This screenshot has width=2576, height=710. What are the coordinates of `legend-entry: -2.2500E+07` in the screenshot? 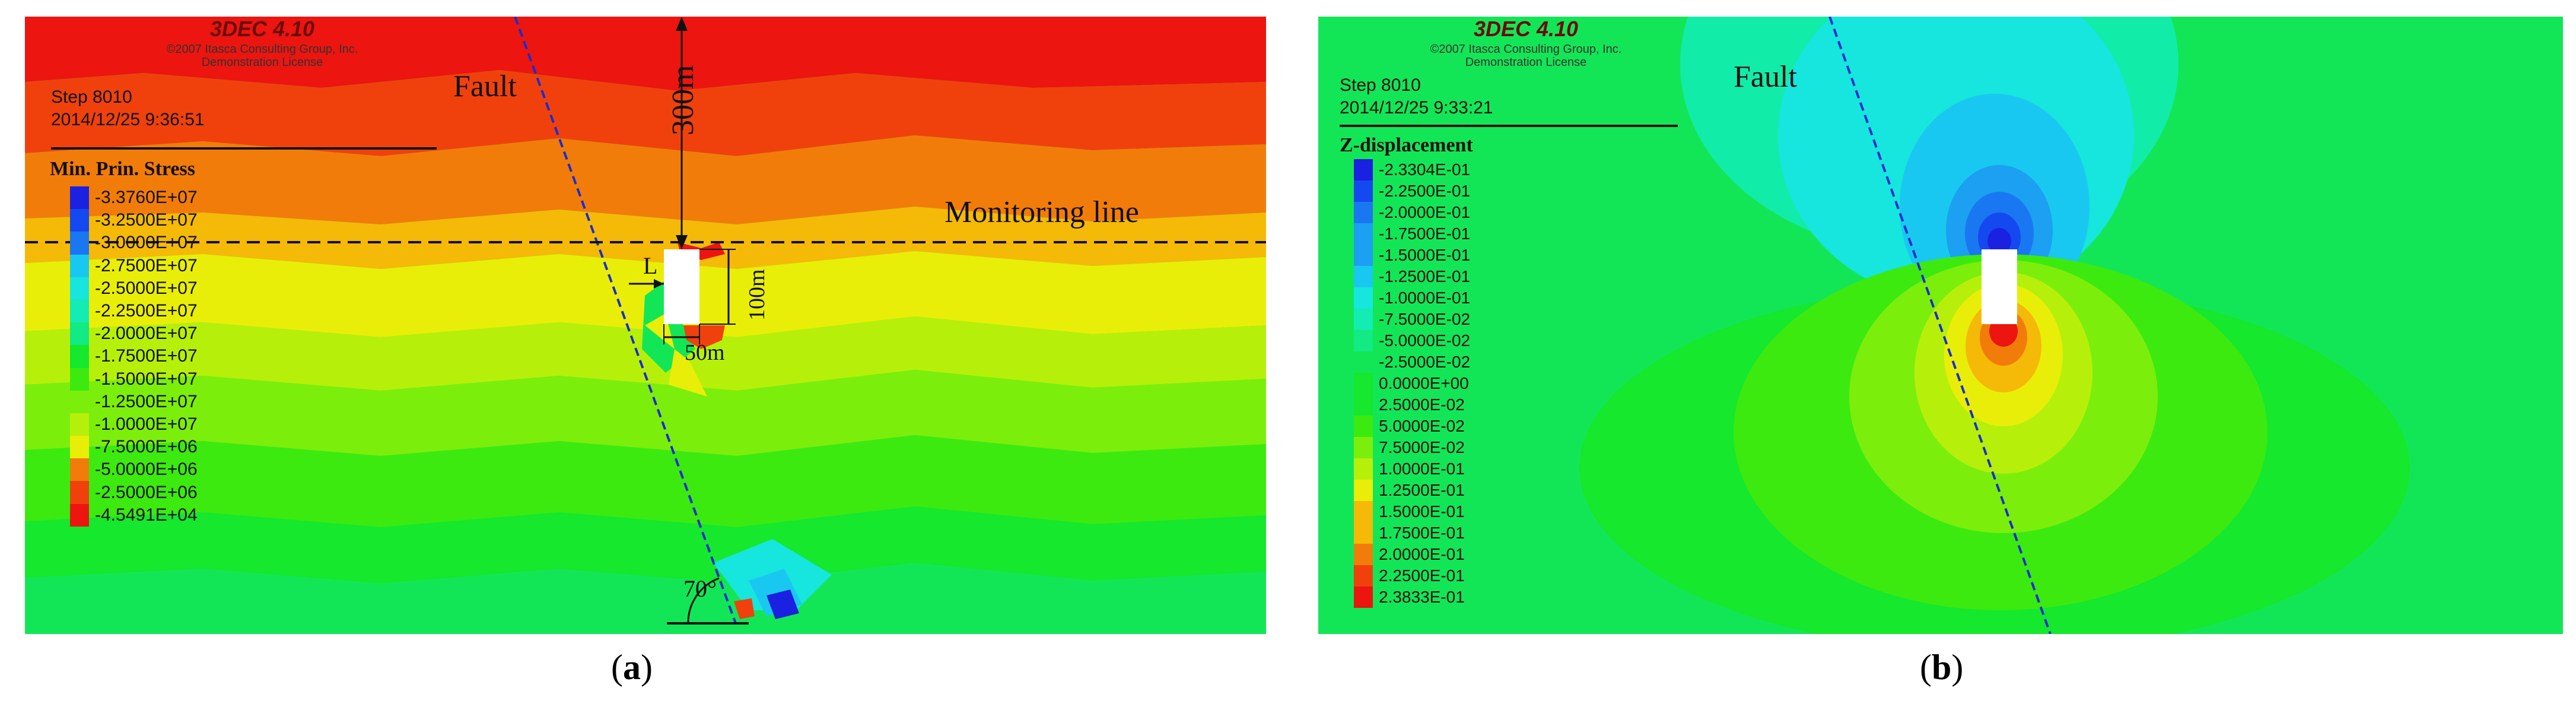 It's located at (134, 311).